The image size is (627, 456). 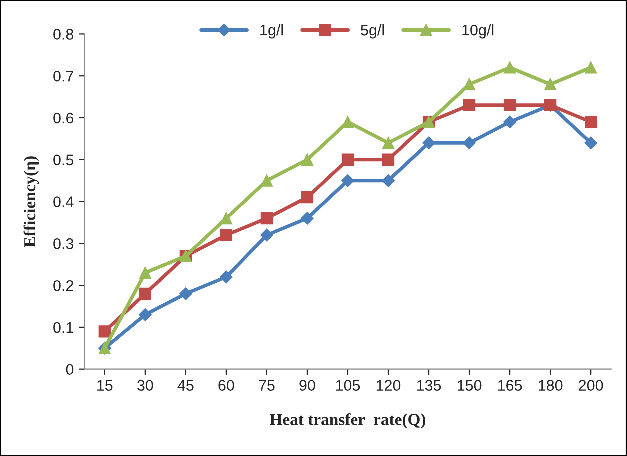 I want to click on legend-label: 5g/l, so click(x=372, y=31).